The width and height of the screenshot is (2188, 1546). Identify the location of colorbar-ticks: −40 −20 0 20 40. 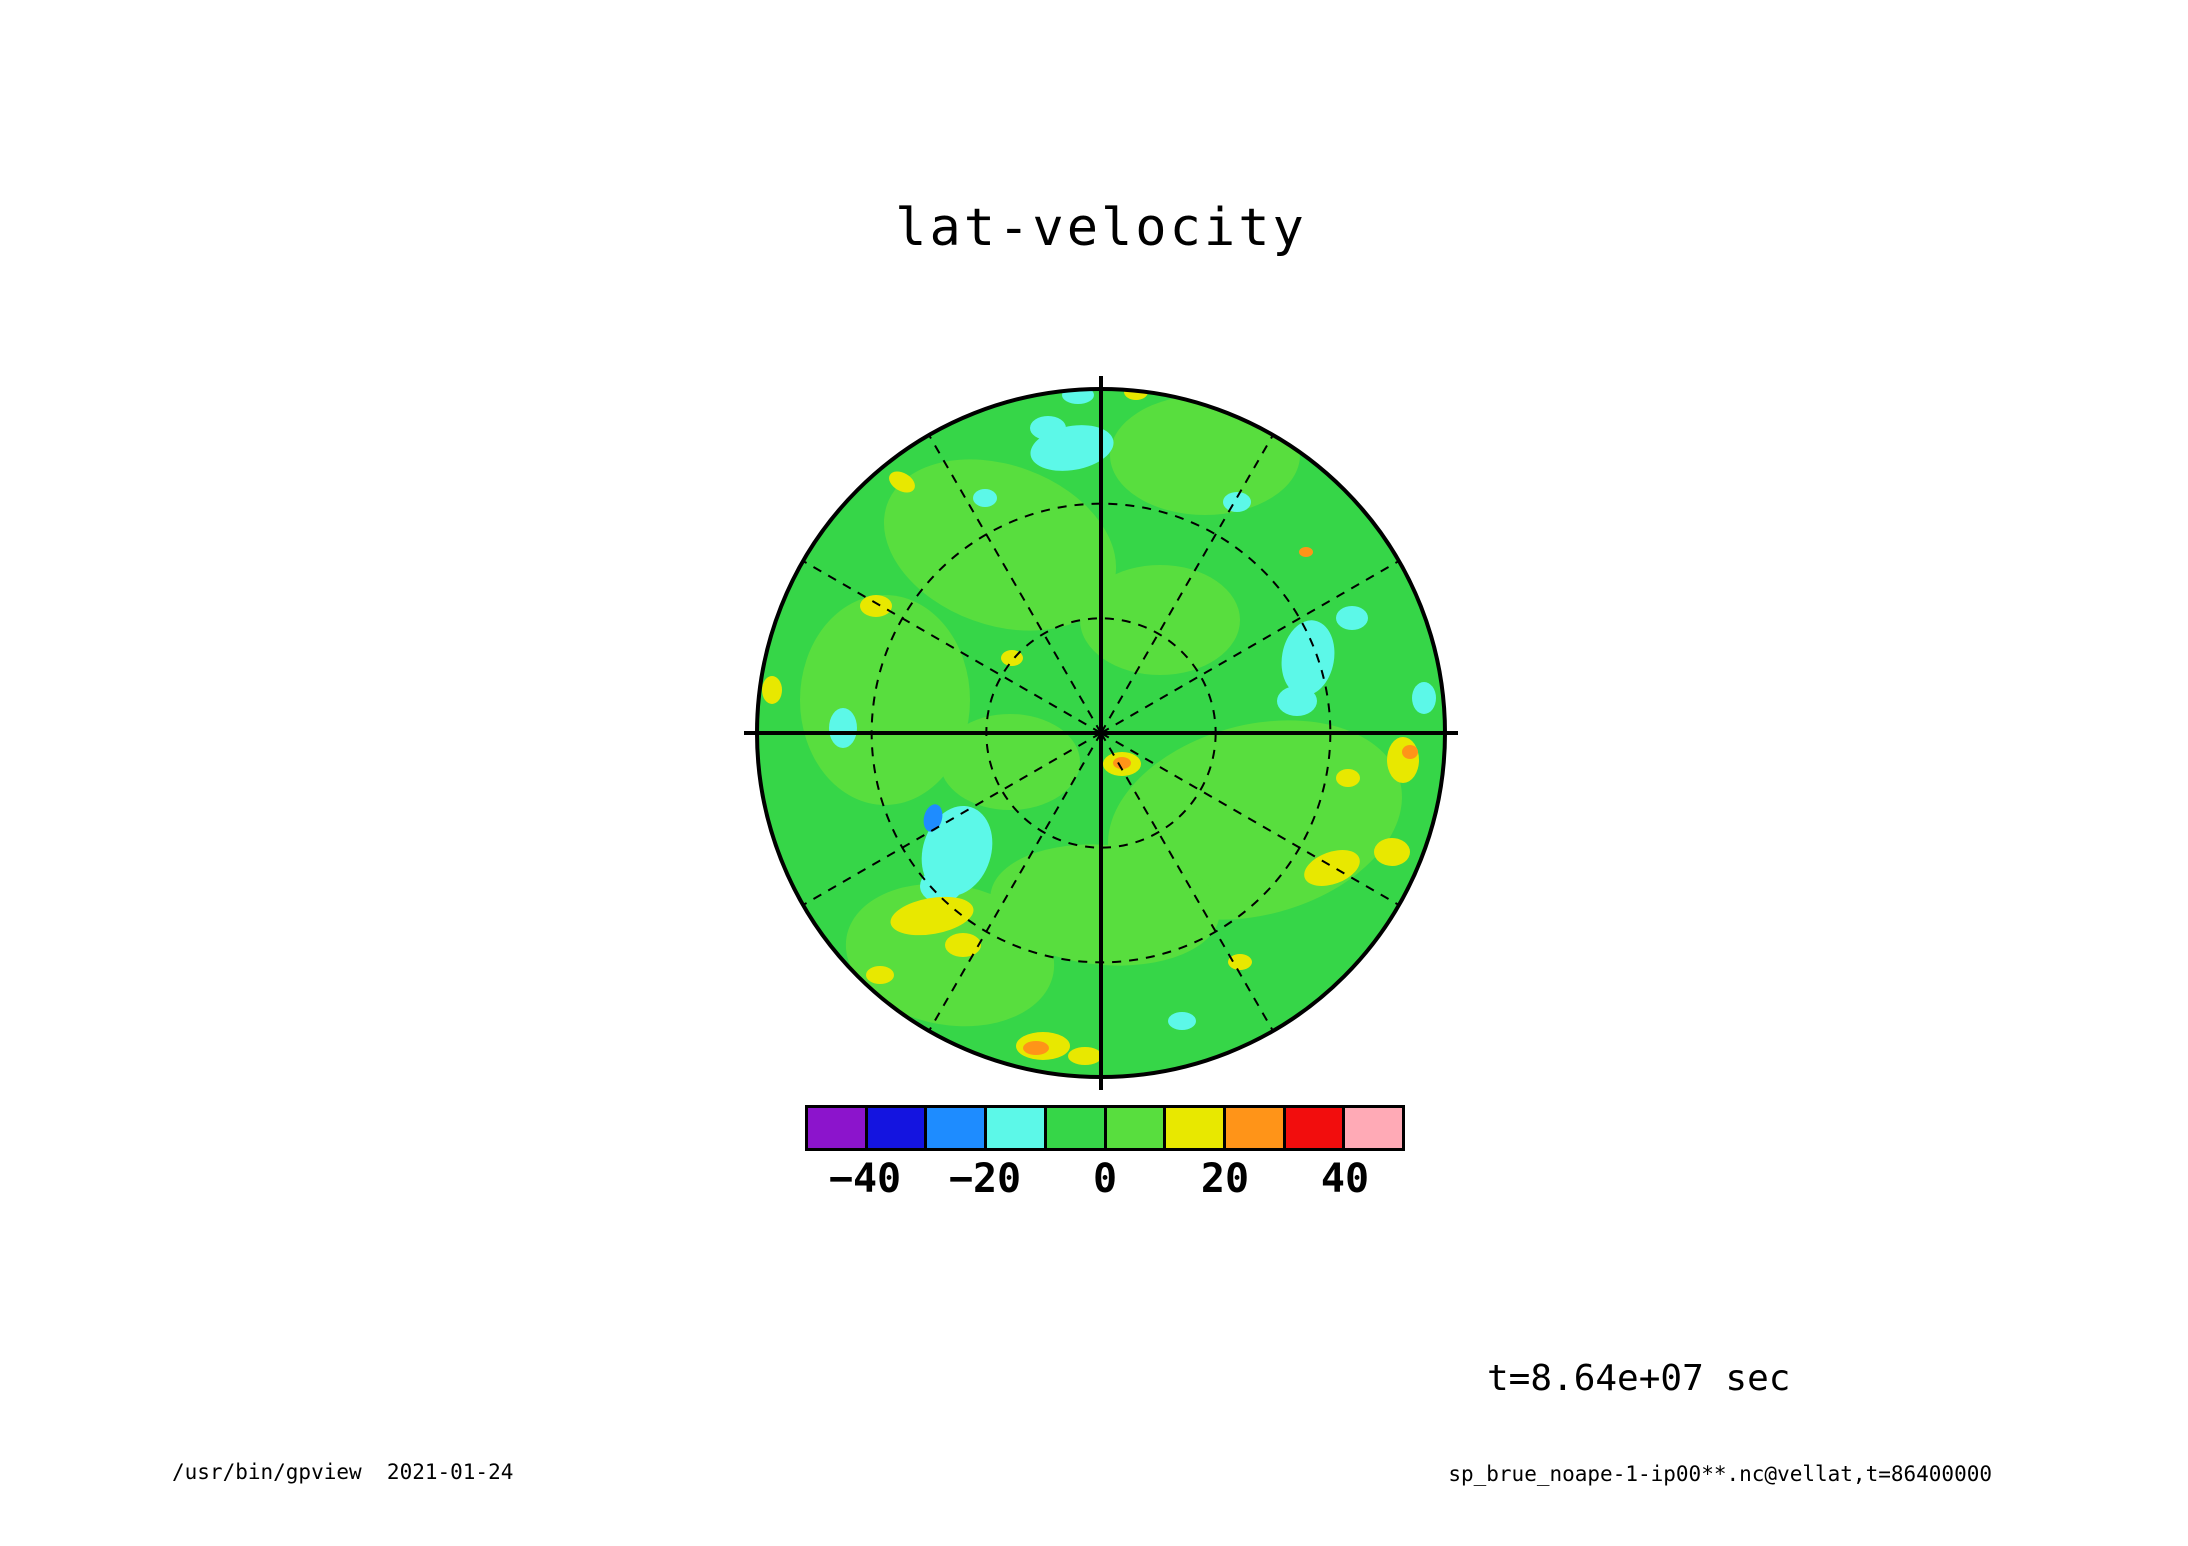
(1105, 1182).